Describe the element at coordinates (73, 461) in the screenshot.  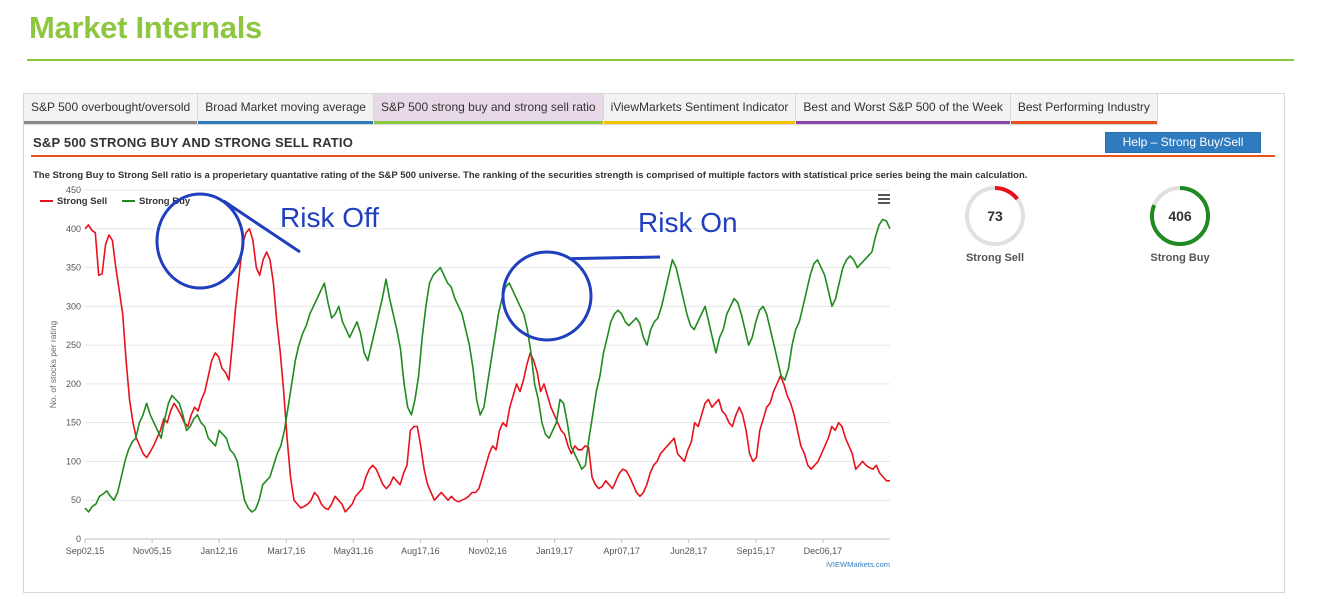
I see `y-tick-label: 100` at that location.